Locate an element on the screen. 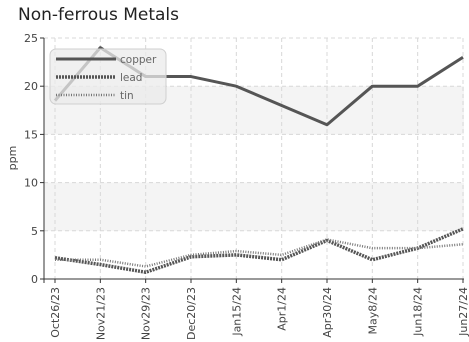 The height and width of the screenshot is (342, 469). x-tick-label: Apr1/24 is located at coordinates (282, 309).